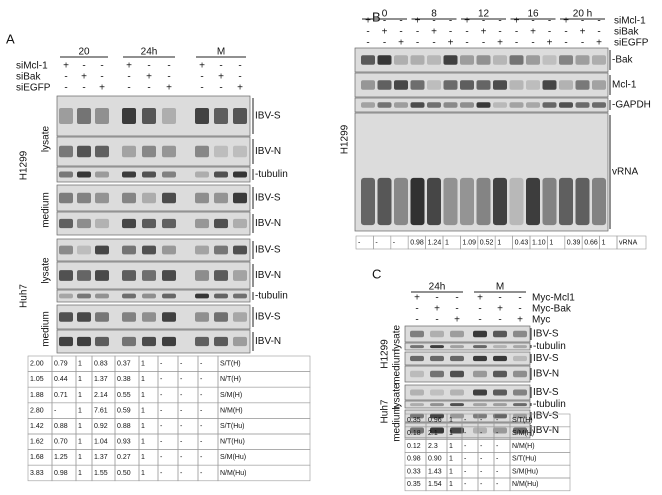 The image size is (662, 495). I want to click on condition-label: siMcl-1, so click(630, 21).